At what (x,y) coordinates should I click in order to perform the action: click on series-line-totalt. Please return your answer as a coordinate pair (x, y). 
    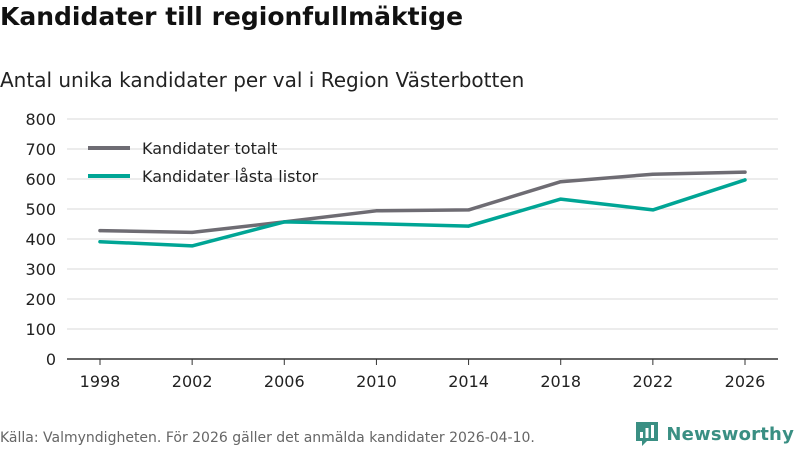
    Looking at the image, I should click on (422, 202).